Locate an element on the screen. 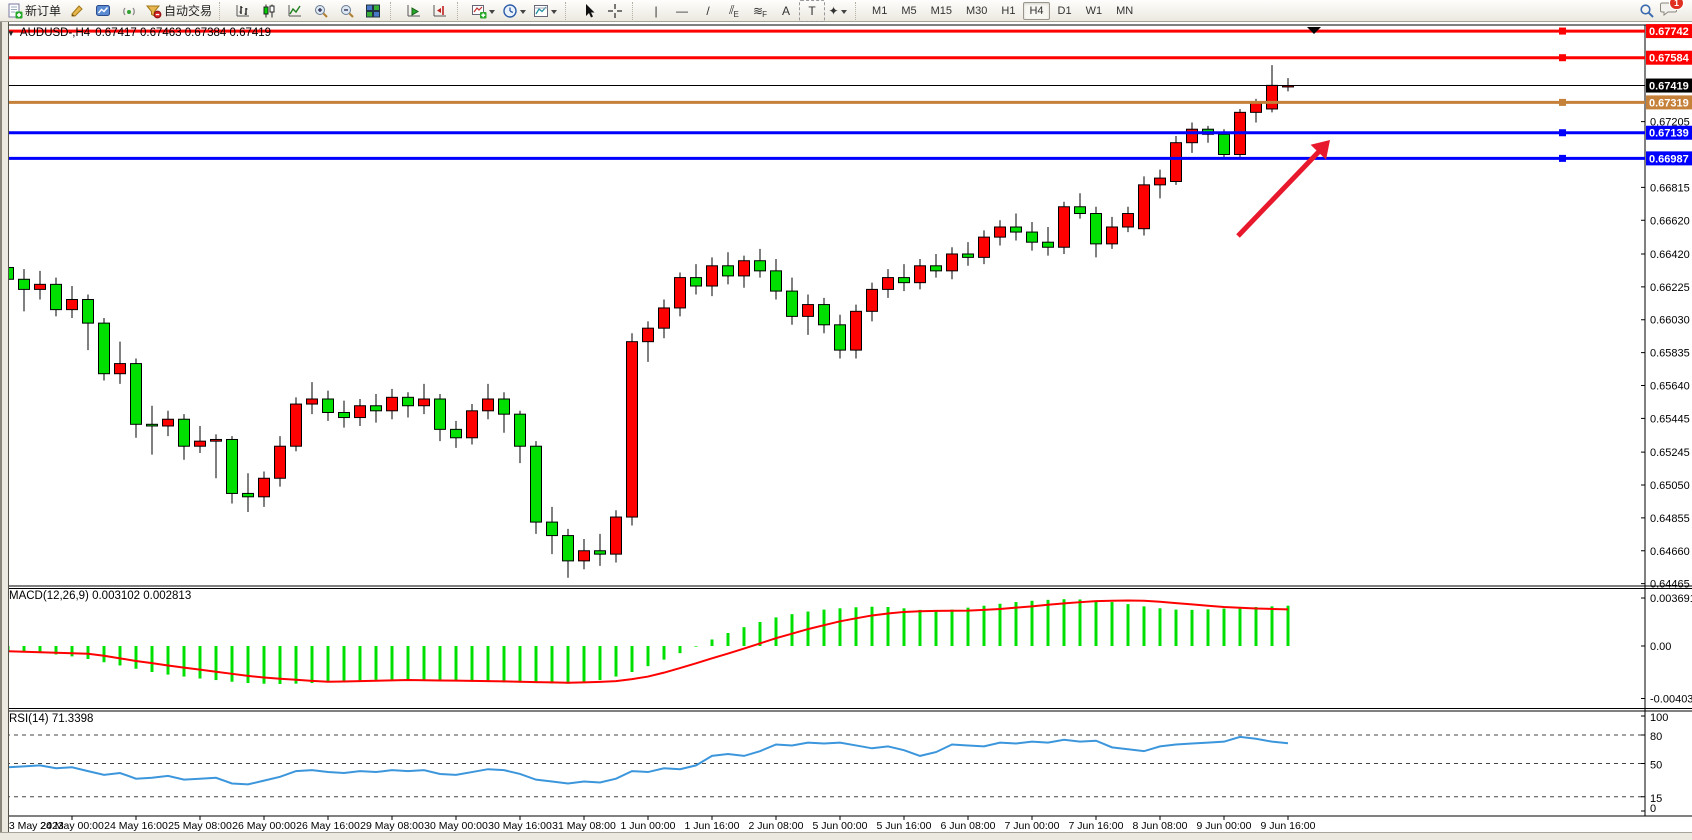  shapes-tool-button: ✦ is located at coordinates (838, 11).